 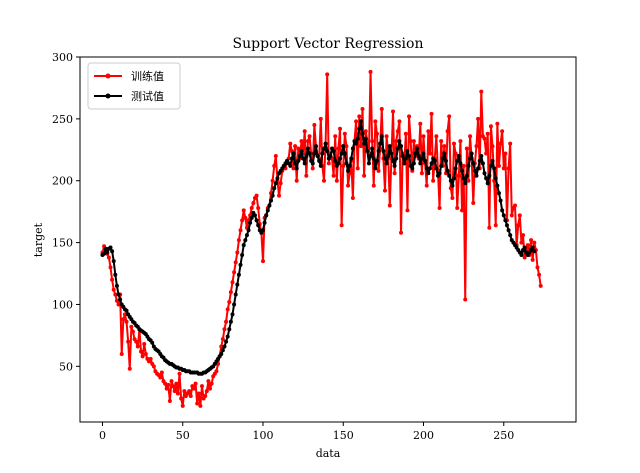 What do you see at coordinates (328, 44) in the screenshot?
I see `chart-title: Support Vector Regression` at bounding box center [328, 44].